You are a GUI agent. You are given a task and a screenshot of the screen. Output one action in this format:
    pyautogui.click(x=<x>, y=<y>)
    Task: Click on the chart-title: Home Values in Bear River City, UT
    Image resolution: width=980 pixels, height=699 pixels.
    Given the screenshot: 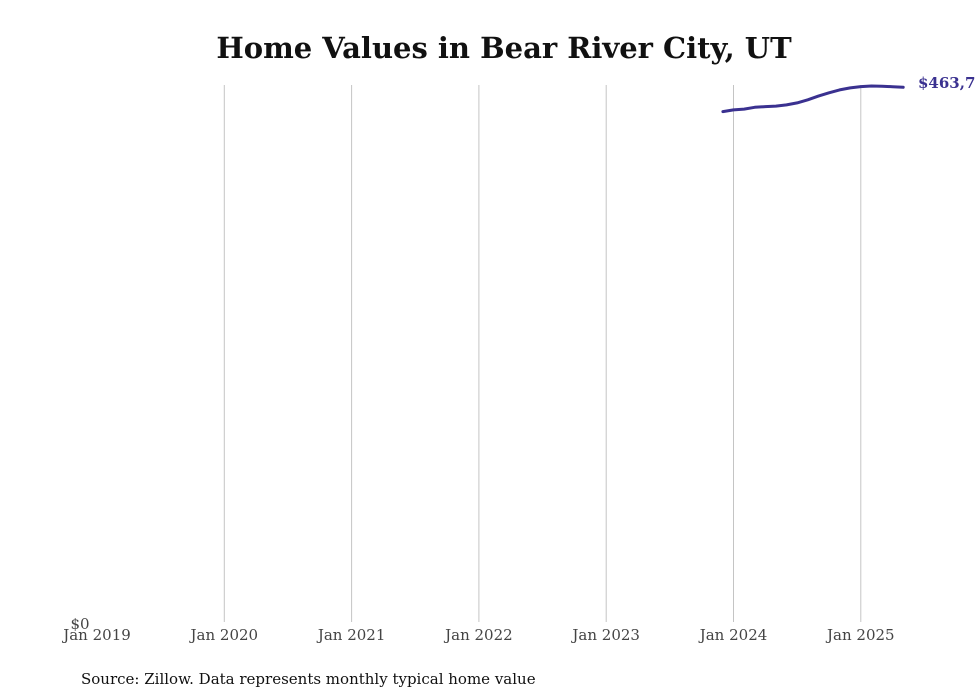 What is the action you would take?
    pyautogui.click(x=504, y=48)
    